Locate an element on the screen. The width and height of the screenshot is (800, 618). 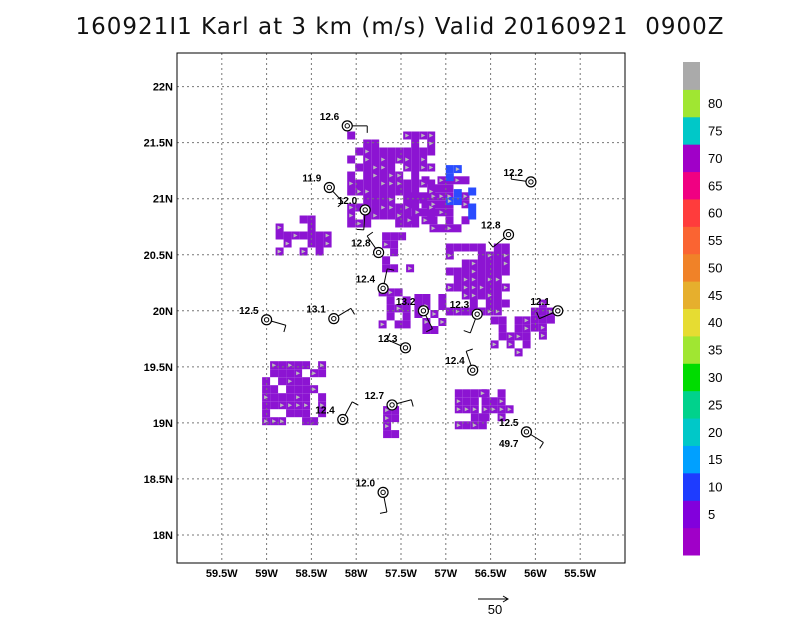
colorbar-label: 40 is located at coordinates (715, 322).